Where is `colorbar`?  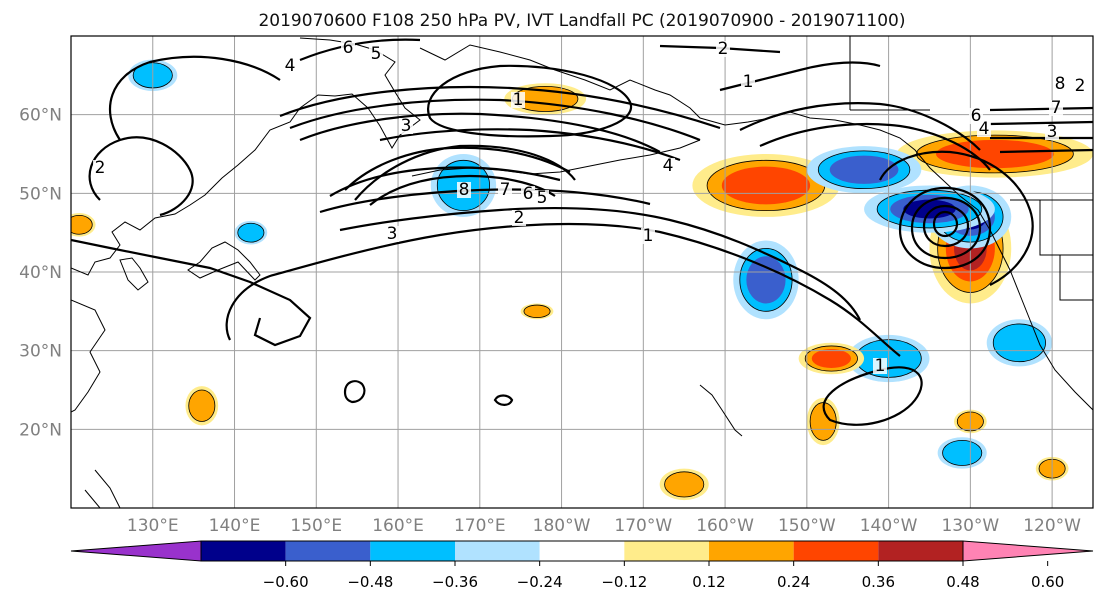
colorbar is located at coordinates (582, 551).